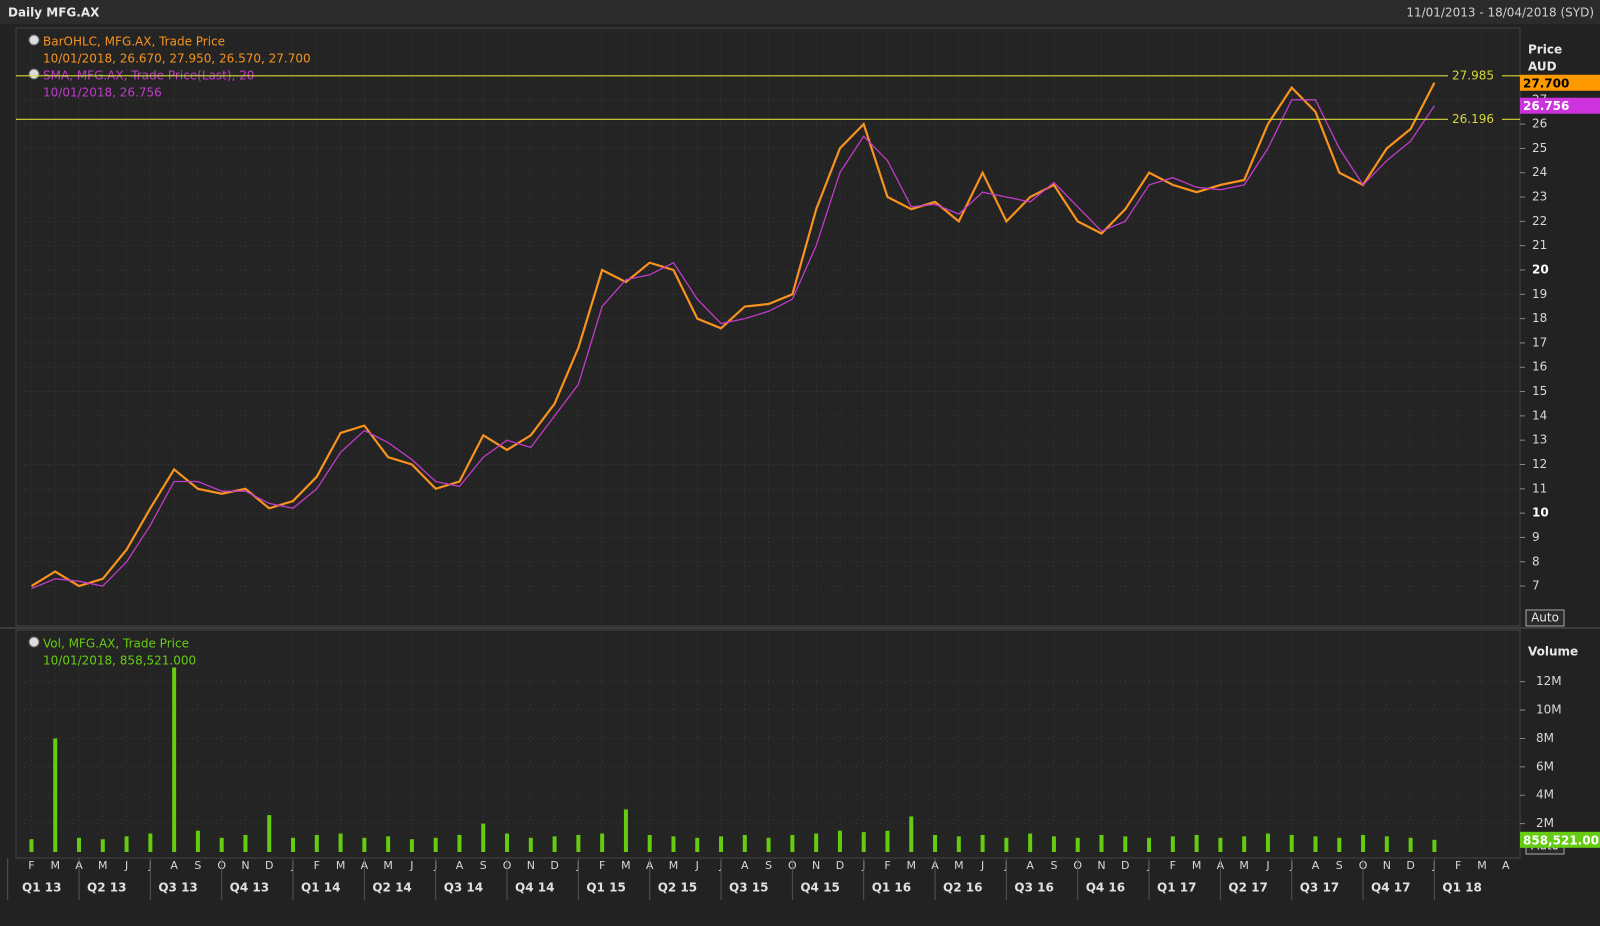 This screenshot has height=926, width=1600. What do you see at coordinates (1549, 710) in the screenshot?
I see `y-tick-label: 10M` at bounding box center [1549, 710].